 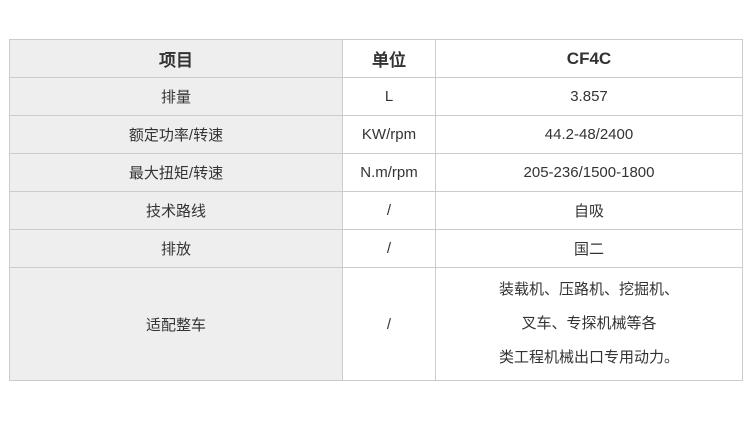 What do you see at coordinates (176, 248) in the screenshot?
I see `item-cell: 排放` at bounding box center [176, 248].